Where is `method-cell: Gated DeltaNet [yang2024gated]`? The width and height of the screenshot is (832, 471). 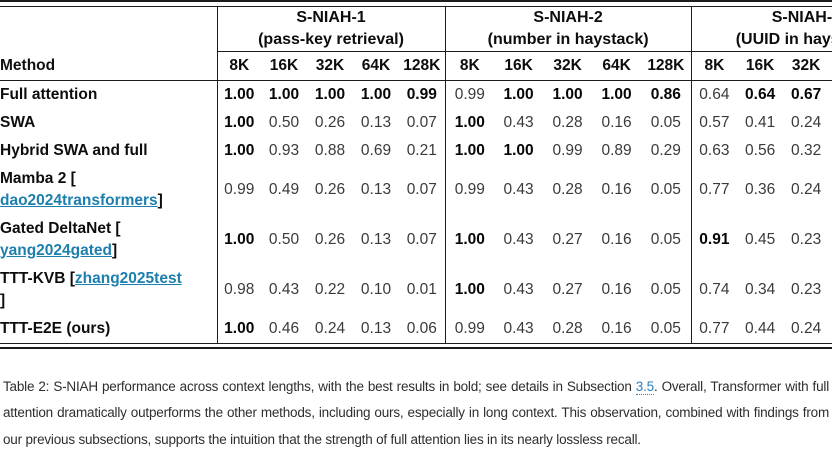
method-cell: Gated DeltaNet [yang2024gated] is located at coordinates (108, 240).